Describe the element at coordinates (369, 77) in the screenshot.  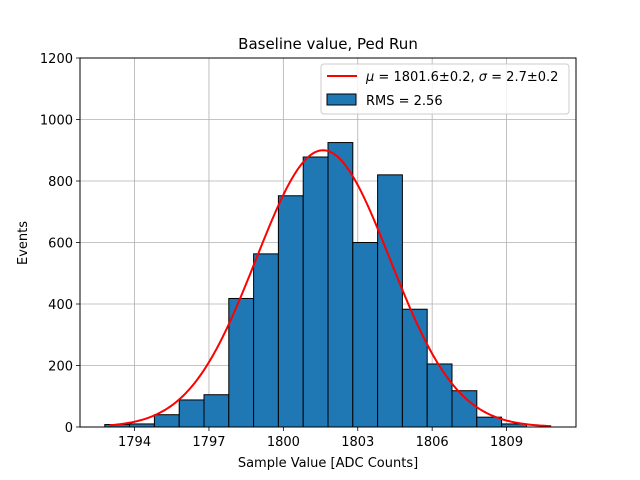
I see `legend-mu-symbol: μ` at that location.